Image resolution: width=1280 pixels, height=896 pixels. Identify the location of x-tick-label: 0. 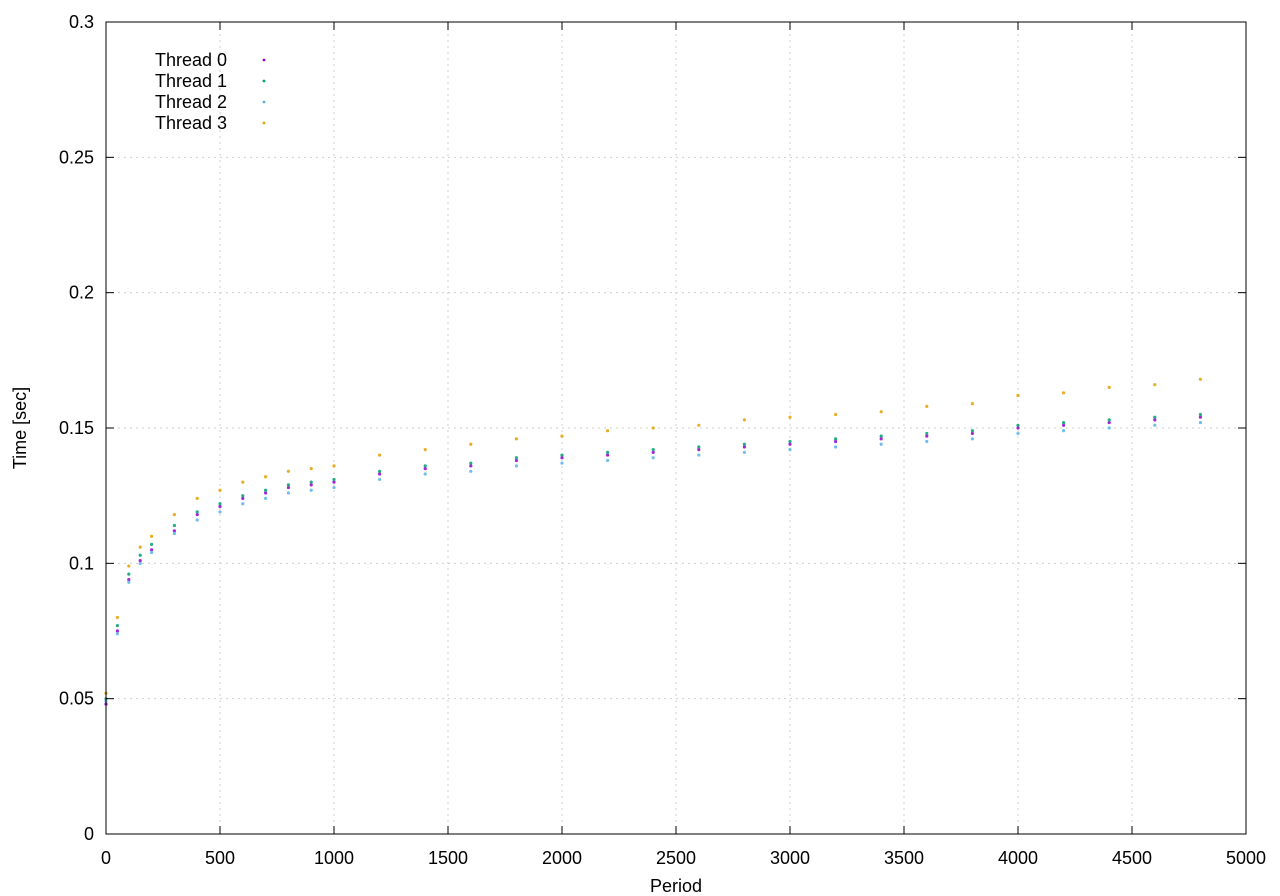
(106, 858).